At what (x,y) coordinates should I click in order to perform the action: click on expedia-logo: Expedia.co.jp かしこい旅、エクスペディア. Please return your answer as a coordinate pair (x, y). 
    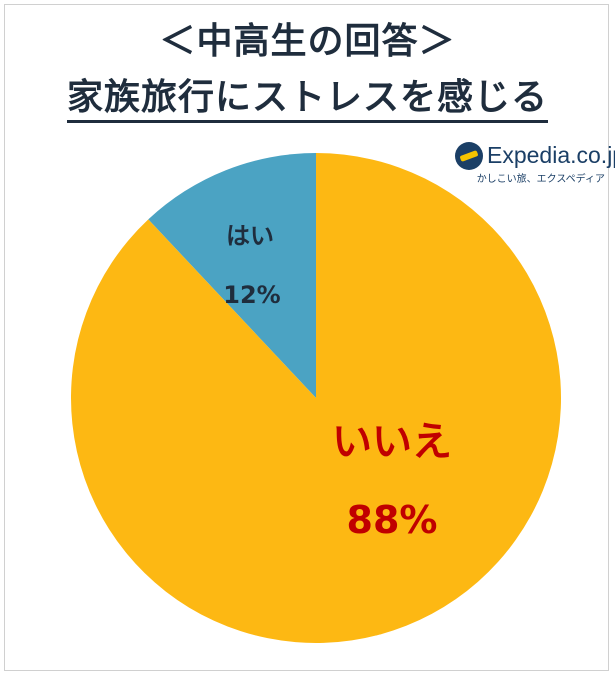
    Looking at the image, I should click on (535, 161).